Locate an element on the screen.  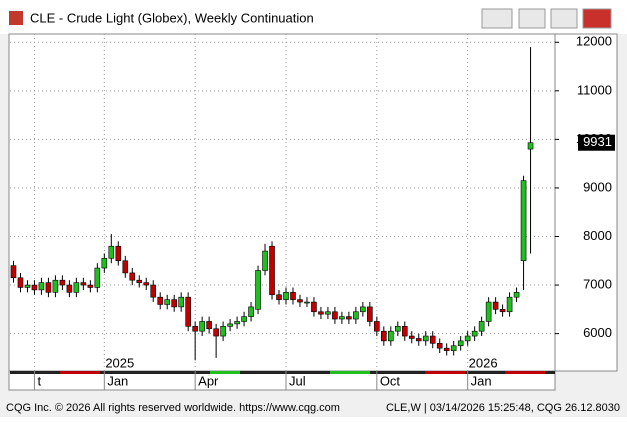
minimize-button is located at coordinates (532, 18).